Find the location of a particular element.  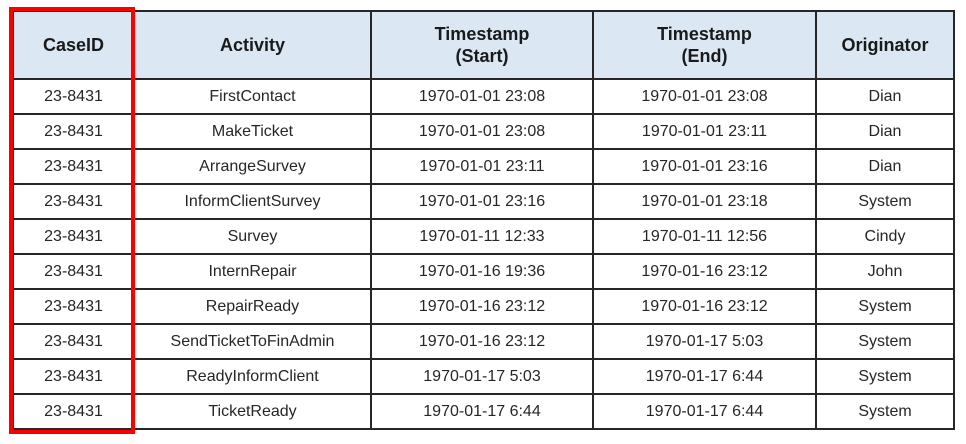

table-cell-originator: John is located at coordinates (885, 271).